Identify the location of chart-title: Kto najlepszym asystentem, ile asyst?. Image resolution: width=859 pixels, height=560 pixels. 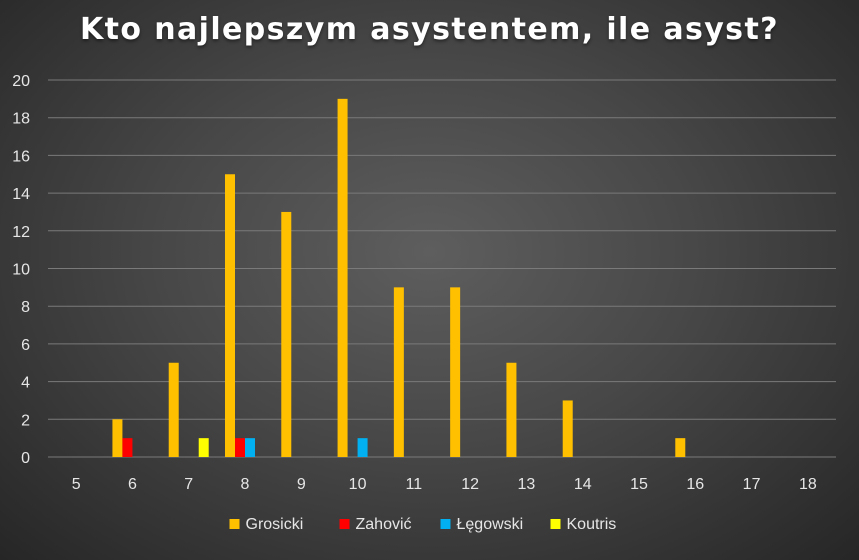
(429, 29).